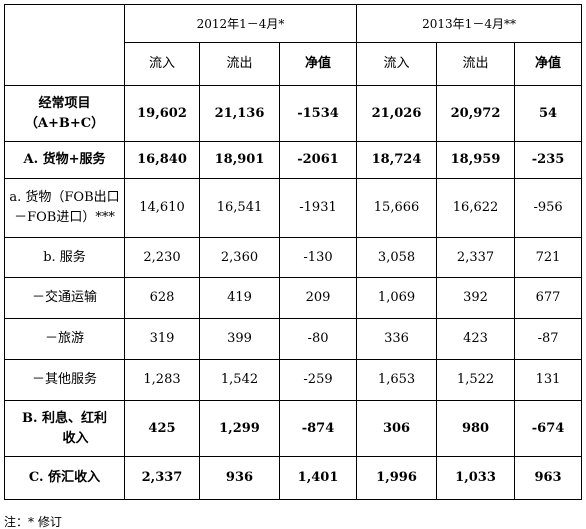  Describe the element at coordinates (64, 380) in the screenshot. I see `row-label: －其他服务` at that location.